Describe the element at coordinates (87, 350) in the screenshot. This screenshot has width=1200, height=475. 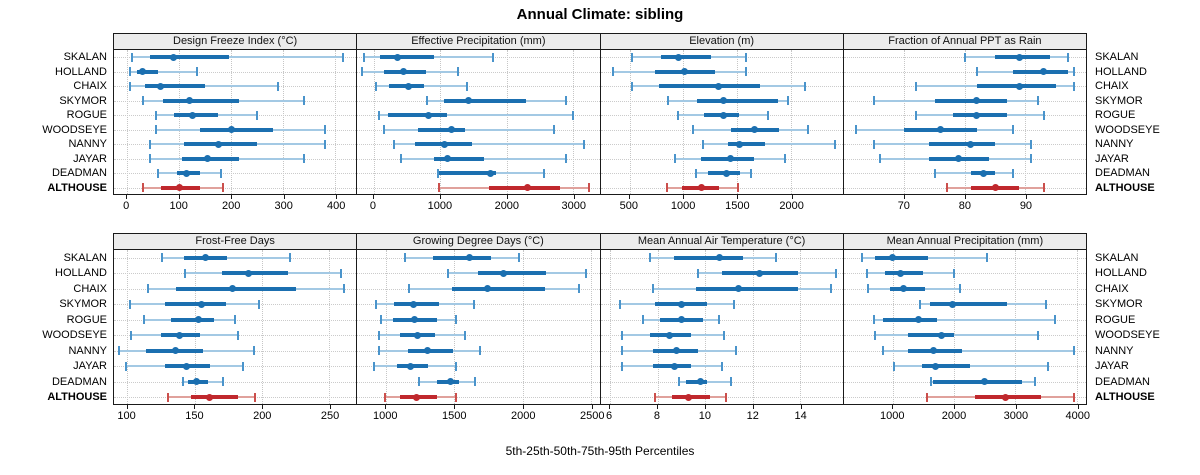
I see `row-label-nanny: NANNY` at that location.